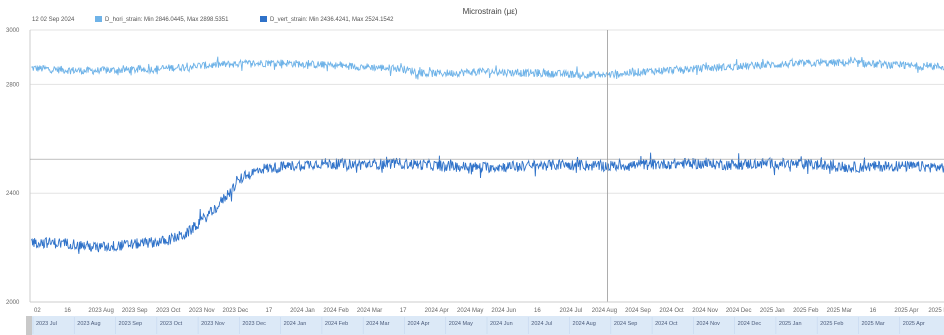 The width and height of the screenshot is (944, 335). What do you see at coordinates (487, 68) in the screenshot?
I see `series-line-D_hori_strain` at bounding box center [487, 68].